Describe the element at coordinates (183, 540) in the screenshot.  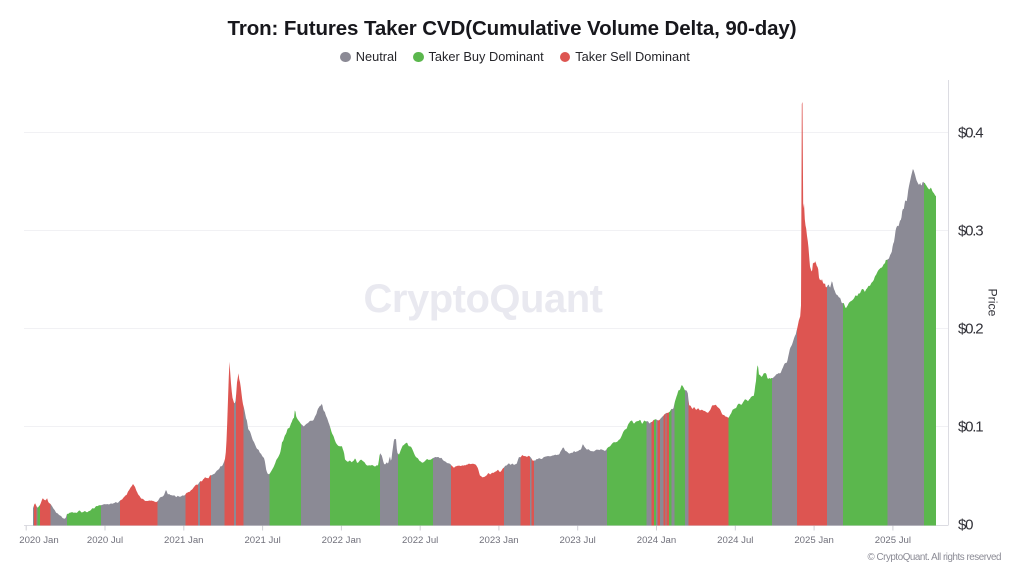
I see `svg-text: 2021 Jan` at that location.